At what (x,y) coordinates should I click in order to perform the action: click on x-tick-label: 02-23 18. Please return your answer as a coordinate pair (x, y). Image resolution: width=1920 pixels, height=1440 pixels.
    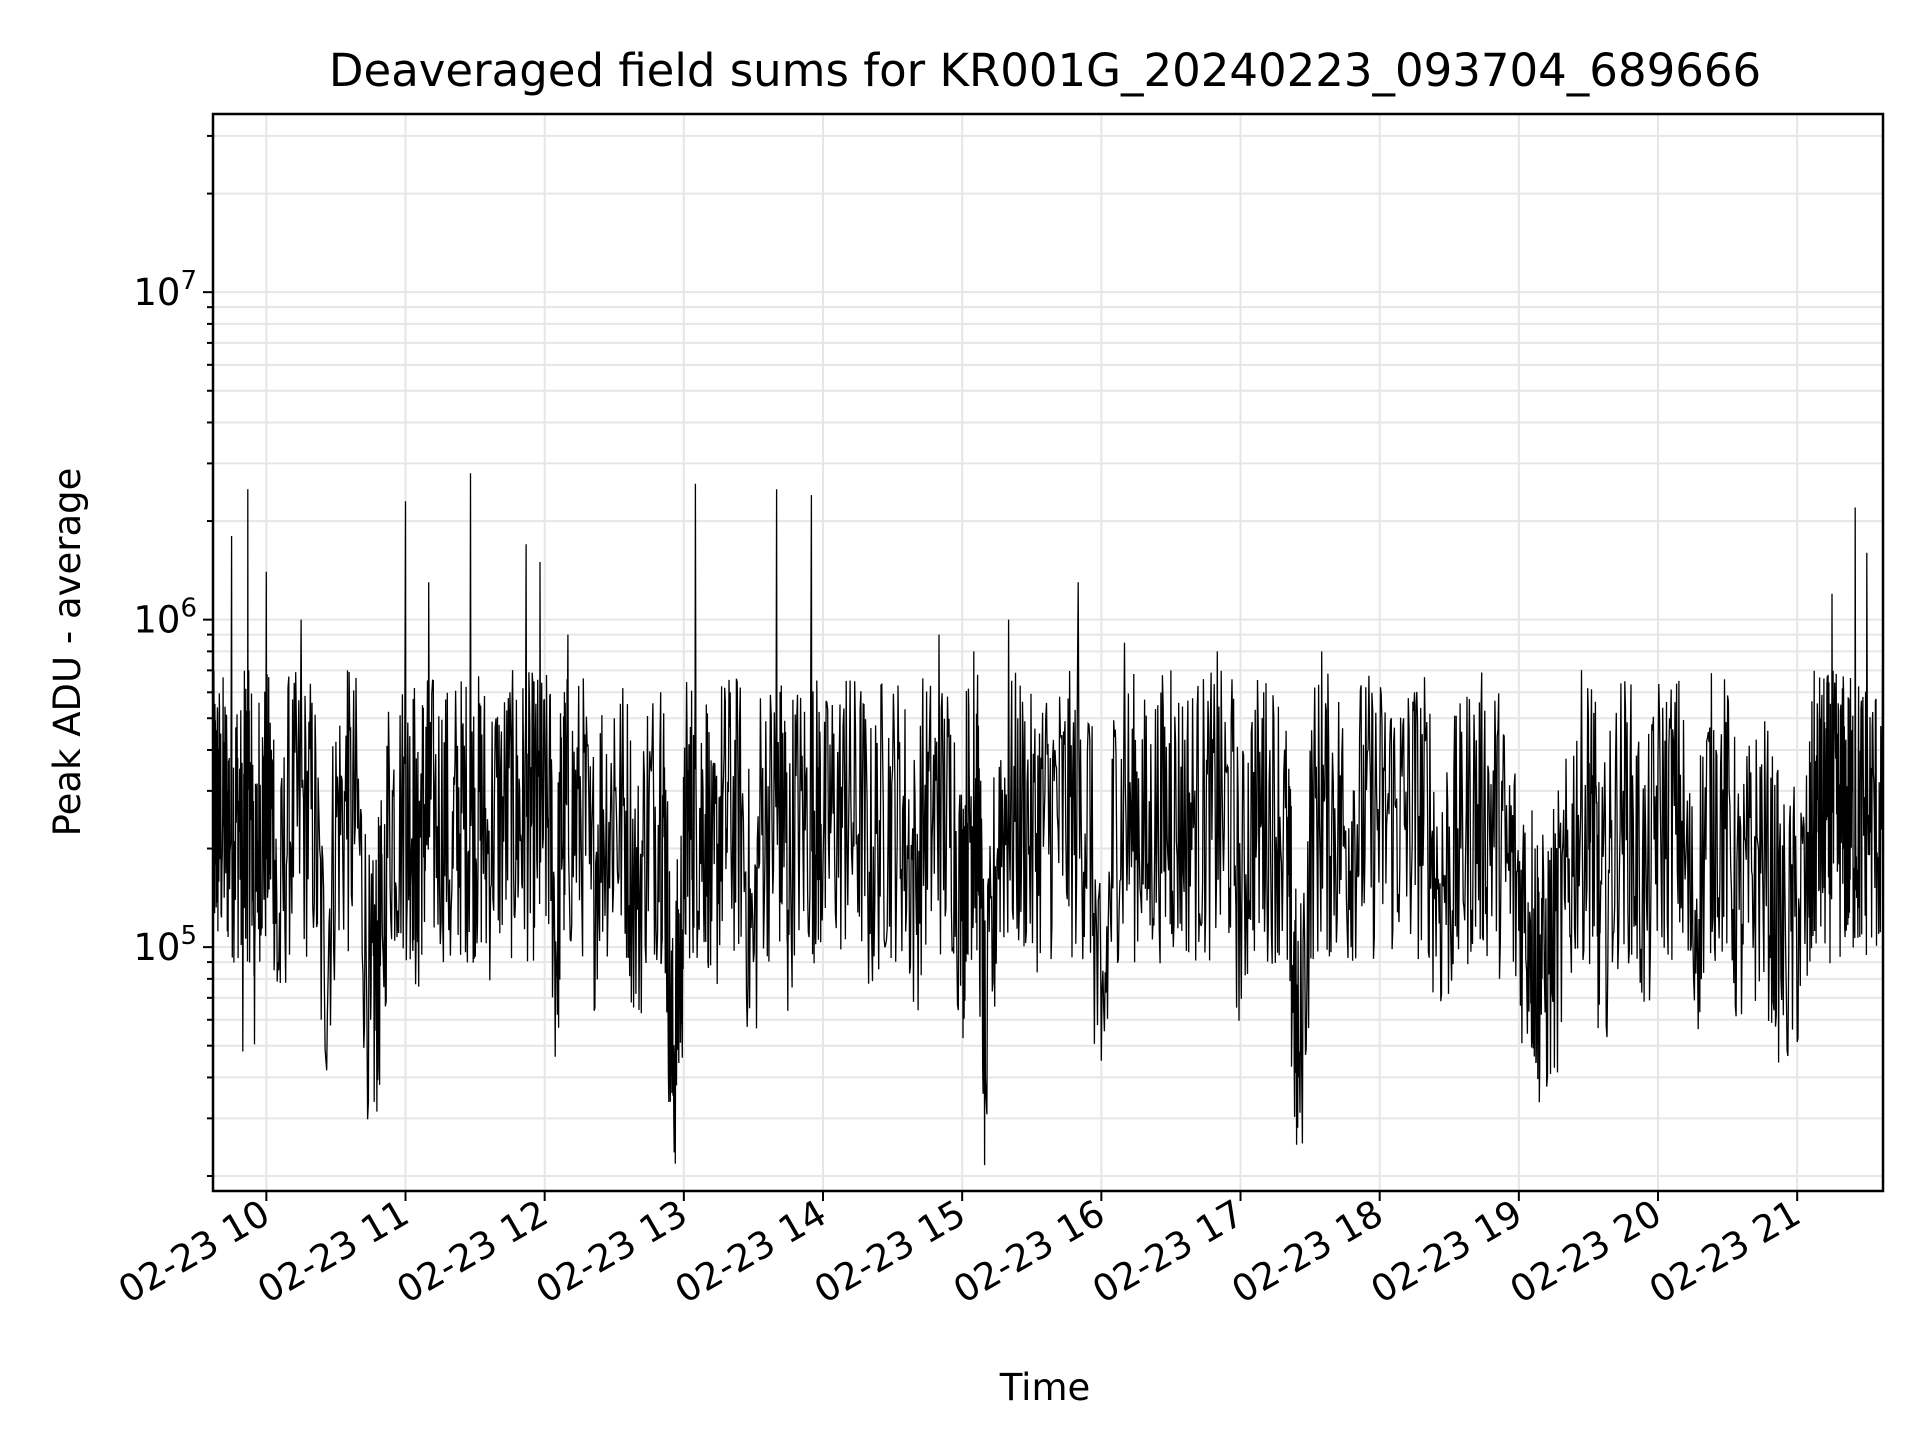
    Looking at the image, I should click on (1308, 1252).